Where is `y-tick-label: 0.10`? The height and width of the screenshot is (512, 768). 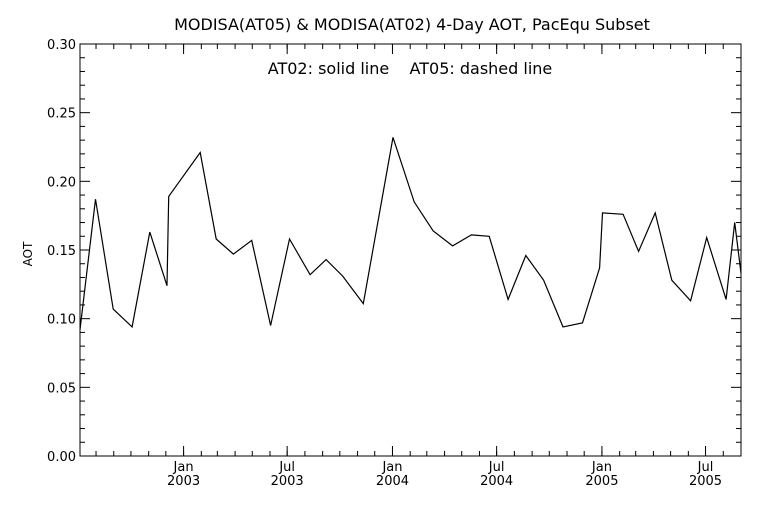 y-tick-label: 0.10 is located at coordinates (61, 320).